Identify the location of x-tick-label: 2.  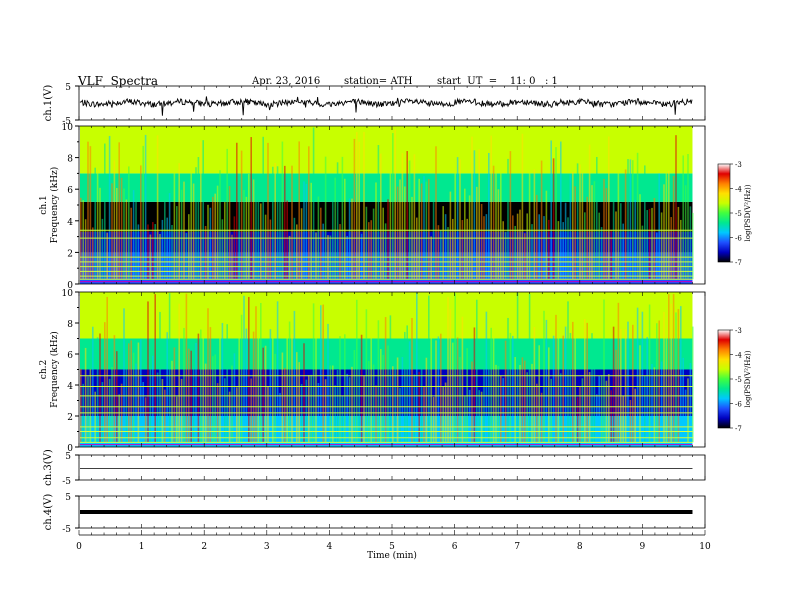
(204, 547).